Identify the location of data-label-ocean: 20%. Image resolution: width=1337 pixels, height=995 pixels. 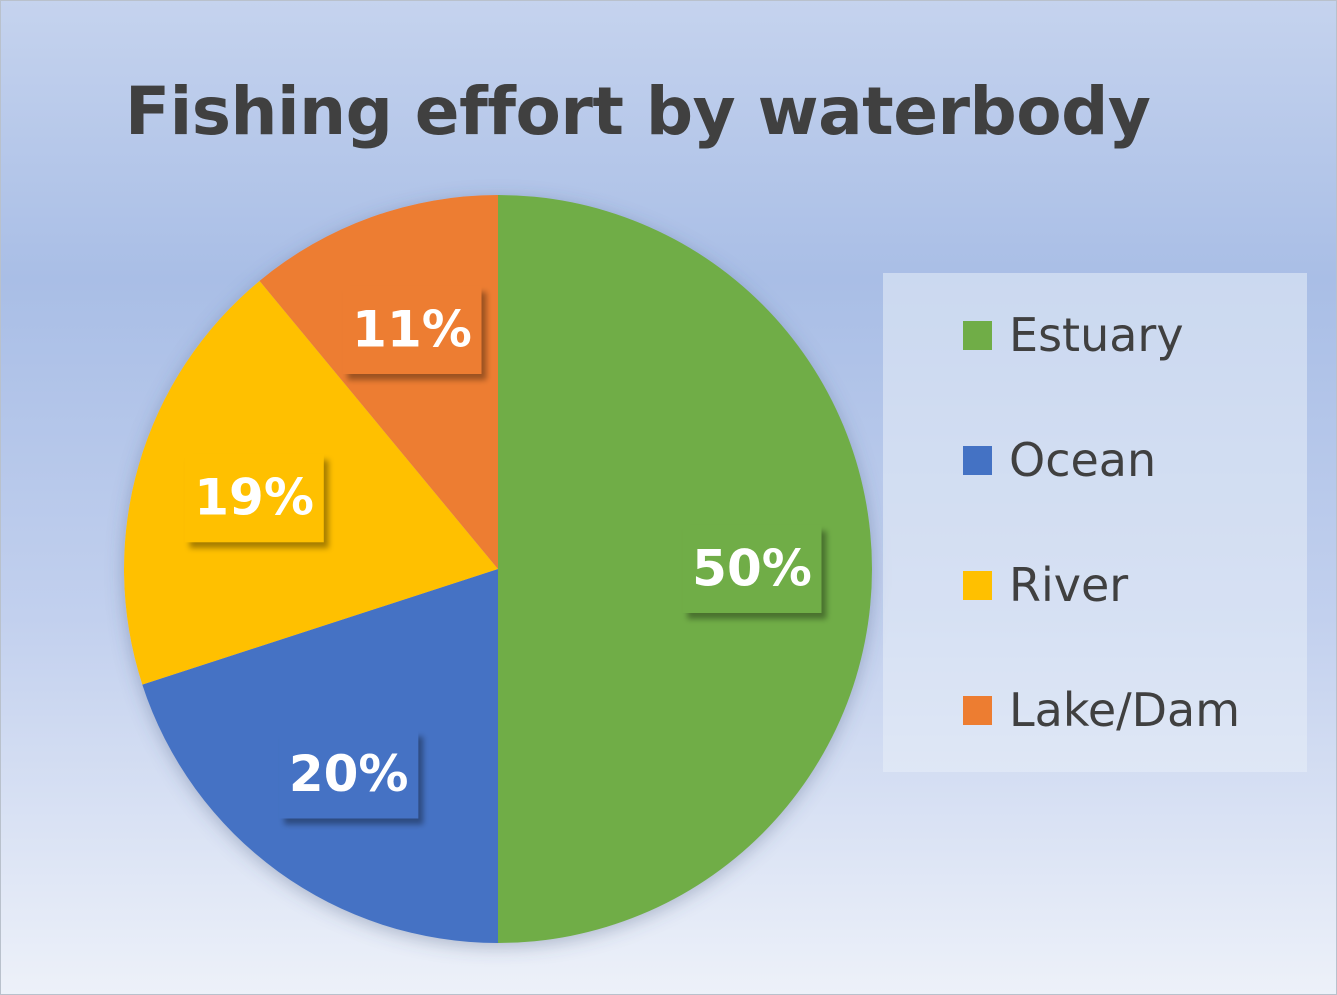
(349, 774).